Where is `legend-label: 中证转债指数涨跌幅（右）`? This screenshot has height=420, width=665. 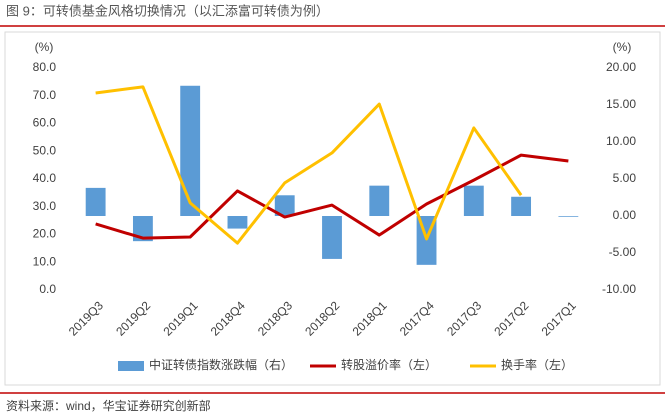 legend-label: 中证转债指数涨跌幅（右） is located at coordinates (221, 364).